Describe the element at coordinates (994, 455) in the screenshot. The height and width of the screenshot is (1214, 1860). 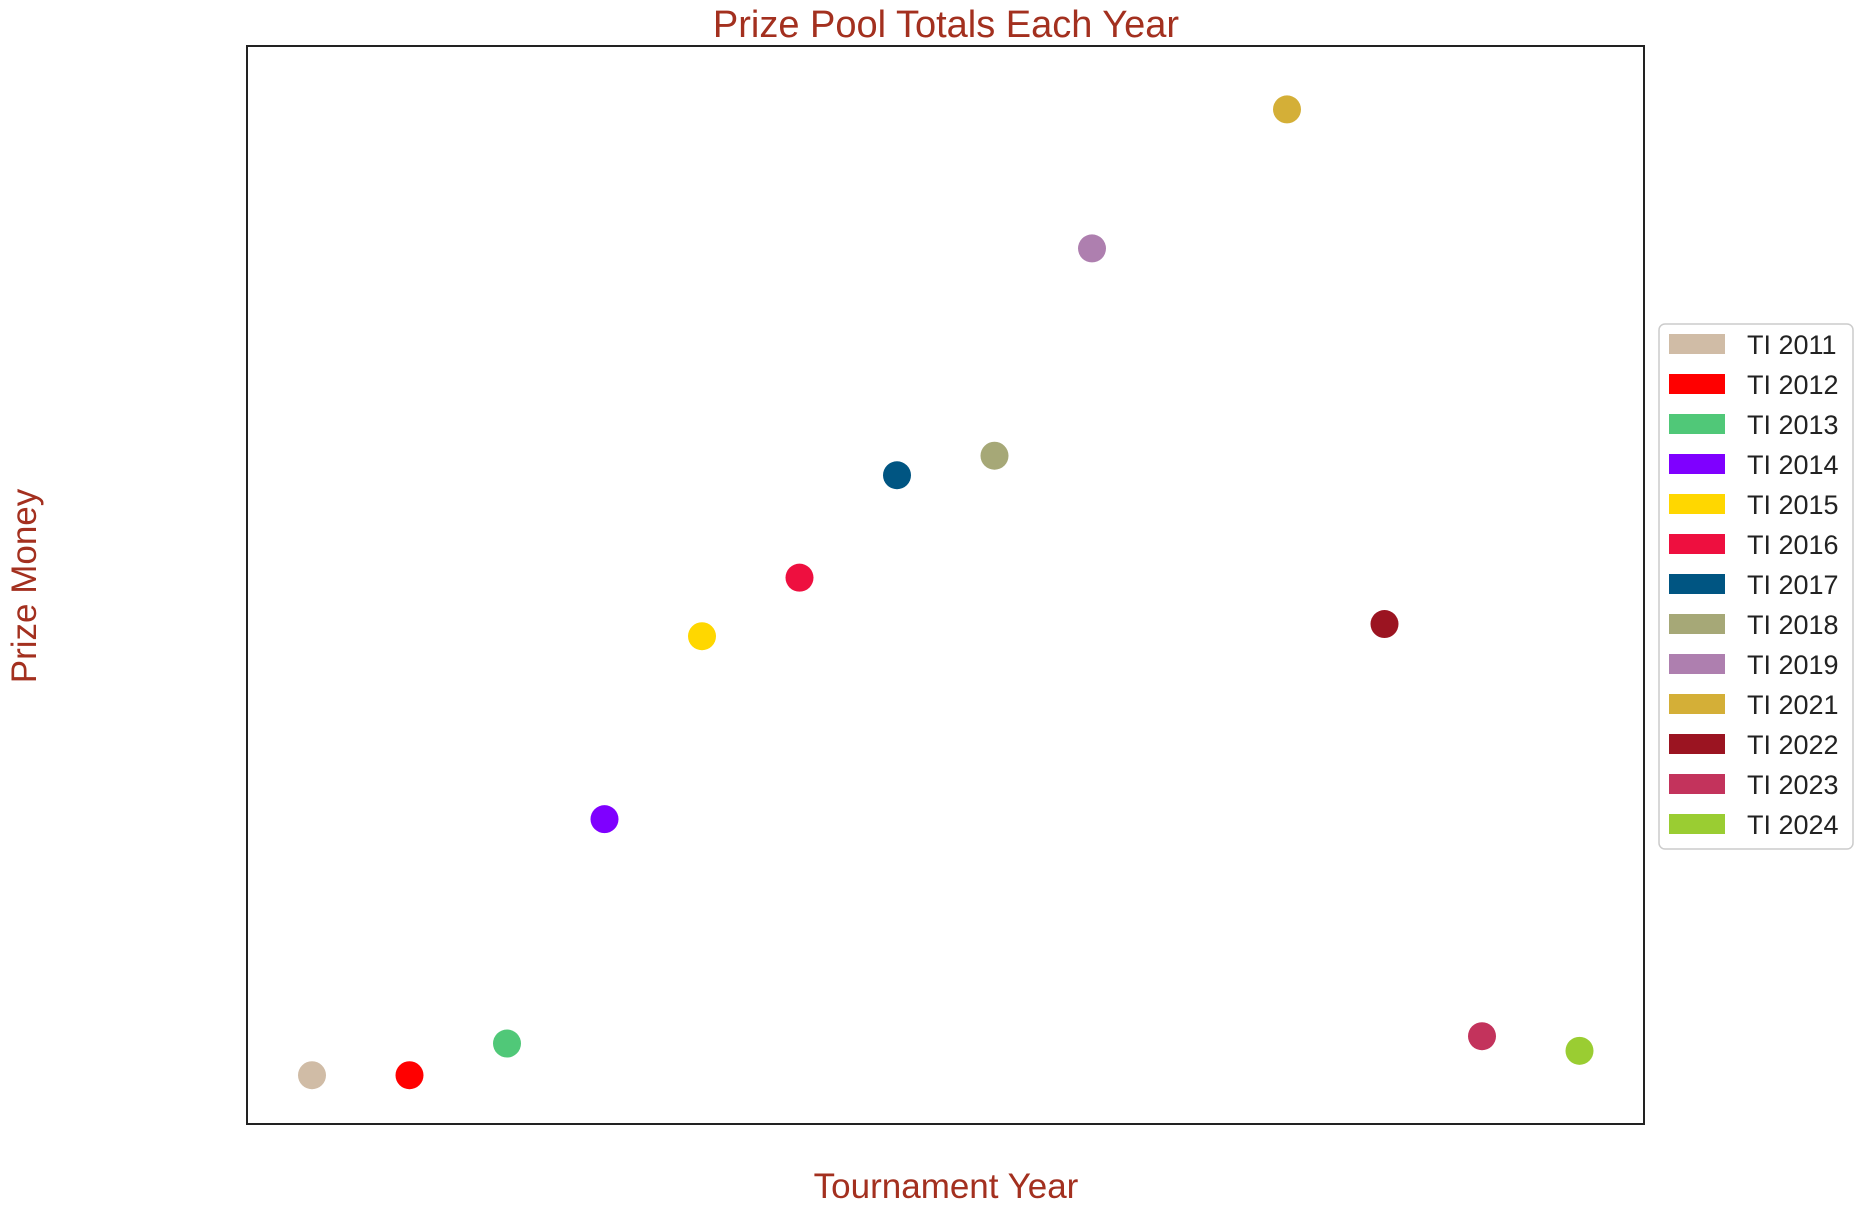
I see `data-point-ti-2018` at that location.